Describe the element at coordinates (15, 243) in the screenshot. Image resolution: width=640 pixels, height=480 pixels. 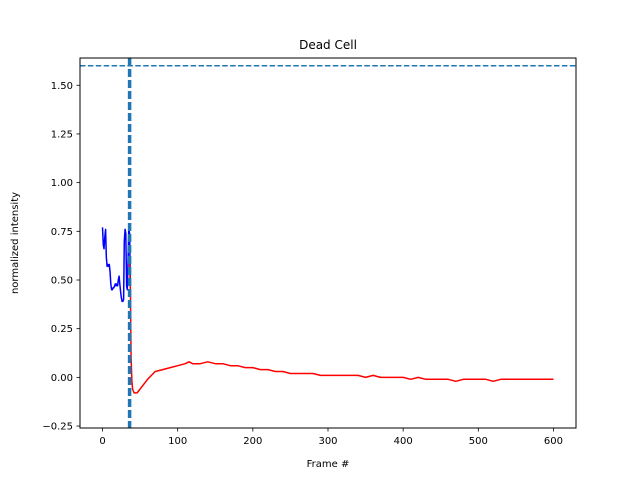
I see `y-axis-label: normalized intensity` at that location.